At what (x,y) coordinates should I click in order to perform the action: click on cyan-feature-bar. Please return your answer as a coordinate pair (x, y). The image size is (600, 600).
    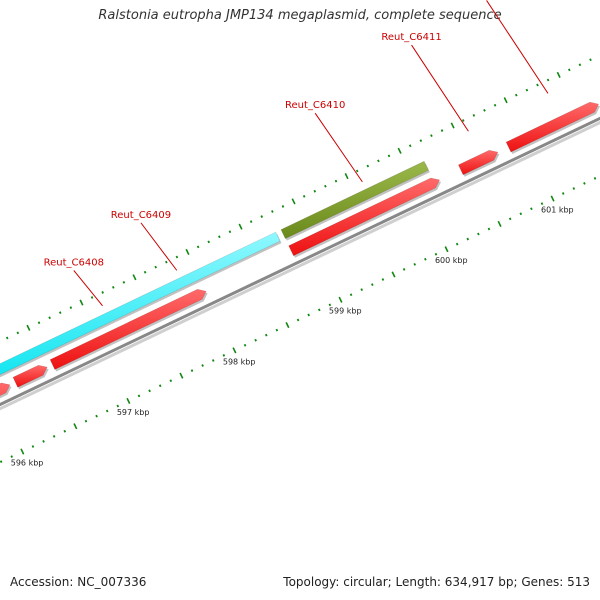
    Looking at the image, I should click on (140, 305).